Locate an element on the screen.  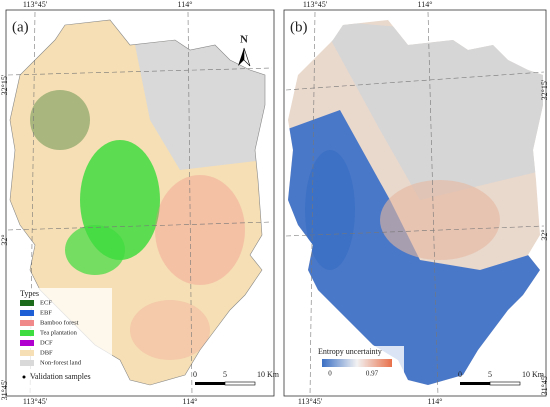
legend-label: DCF is located at coordinates (46, 342).